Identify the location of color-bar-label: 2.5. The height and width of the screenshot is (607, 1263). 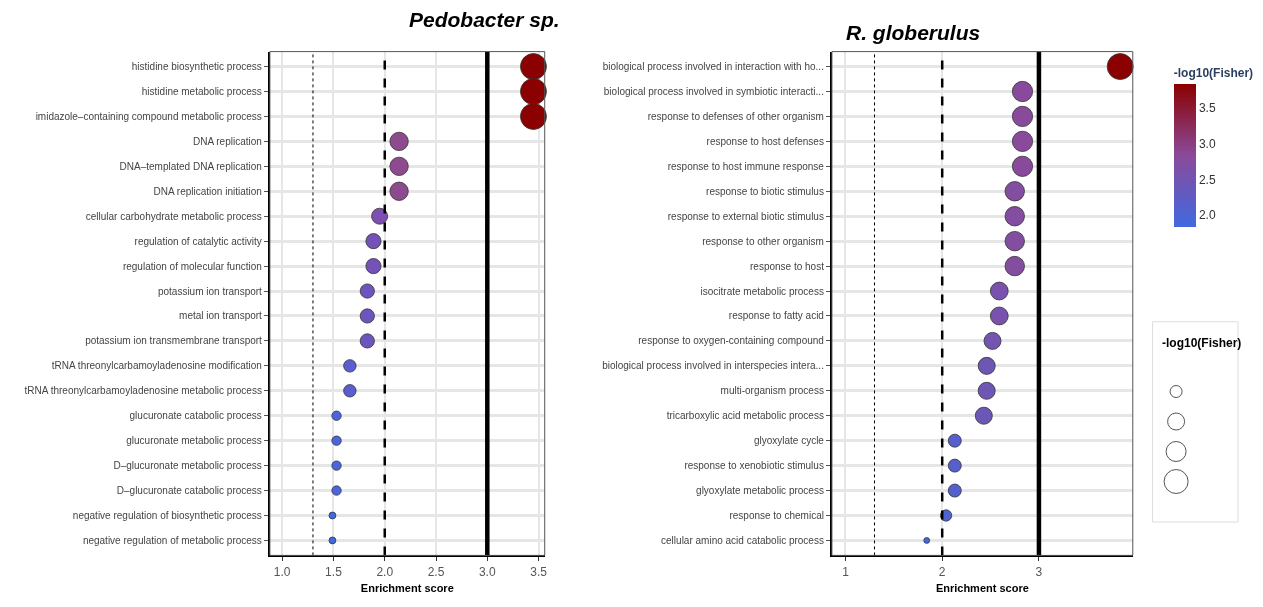
(1207, 179).